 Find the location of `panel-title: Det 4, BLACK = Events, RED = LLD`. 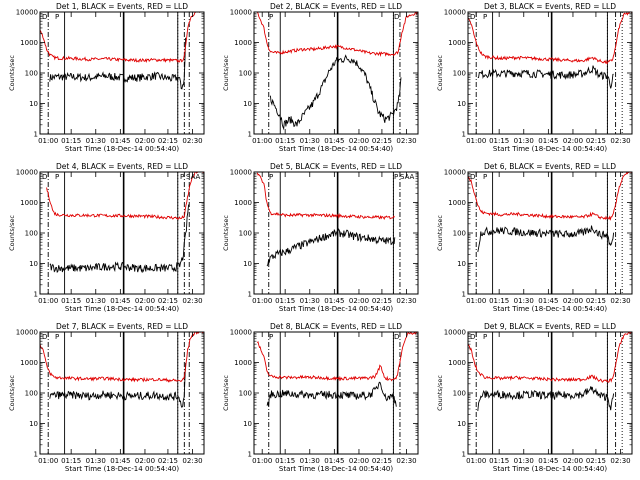

panel-title: Det 4, BLACK = Events, RED = LLD is located at coordinates (122, 166).